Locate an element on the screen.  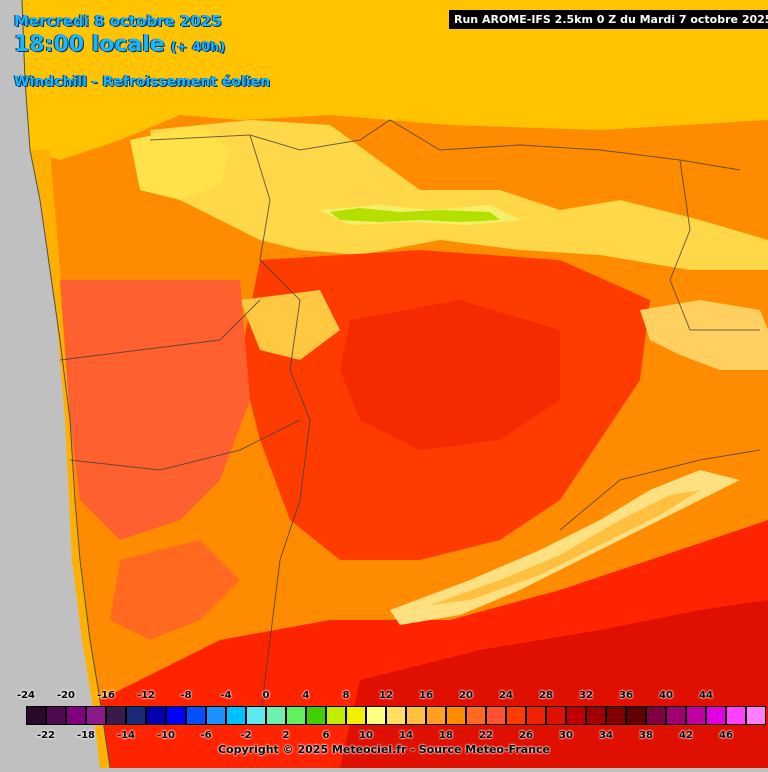
legend-bottom-label: 22 is located at coordinates (486, 735).